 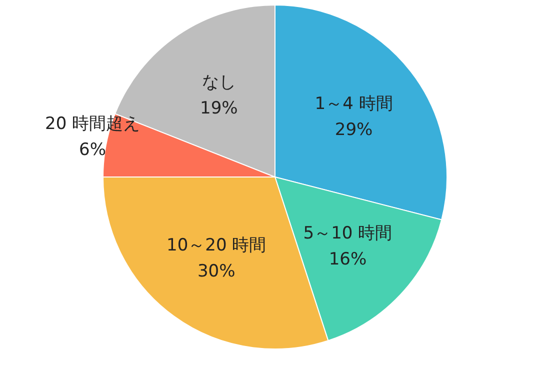 I want to click on slice-label: なし, so click(x=219, y=82).